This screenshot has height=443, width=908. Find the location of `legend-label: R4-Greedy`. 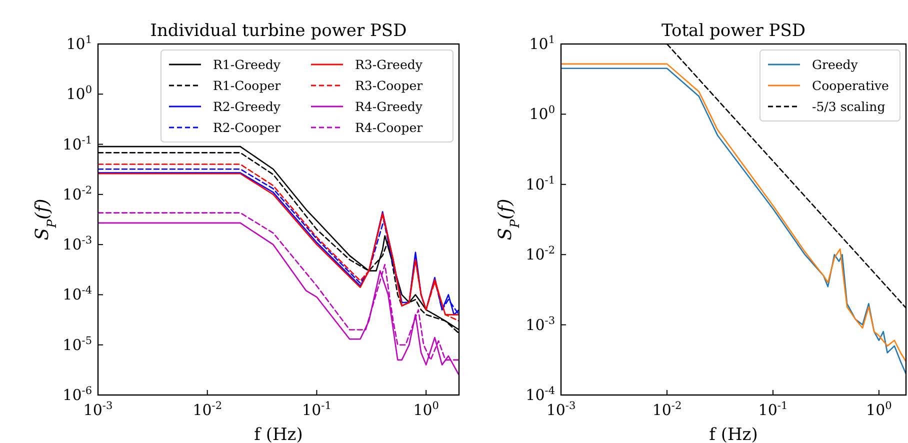

legend-label: R4-Greedy is located at coordinates (389, 106).